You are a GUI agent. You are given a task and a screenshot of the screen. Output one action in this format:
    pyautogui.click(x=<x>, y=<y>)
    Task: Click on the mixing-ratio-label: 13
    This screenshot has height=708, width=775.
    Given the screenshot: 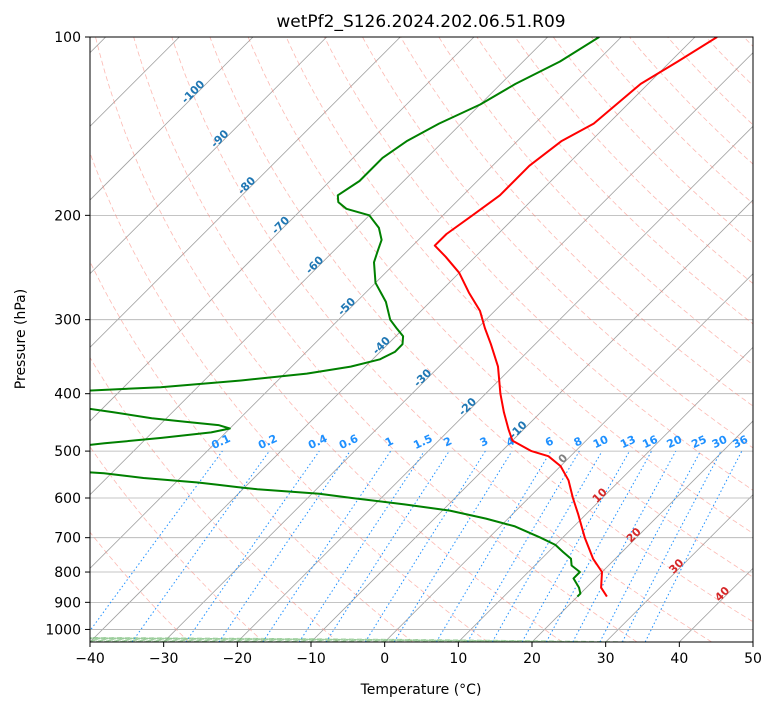 What is the action you would take?
    pyautogui.click(x=627, y=442)
    